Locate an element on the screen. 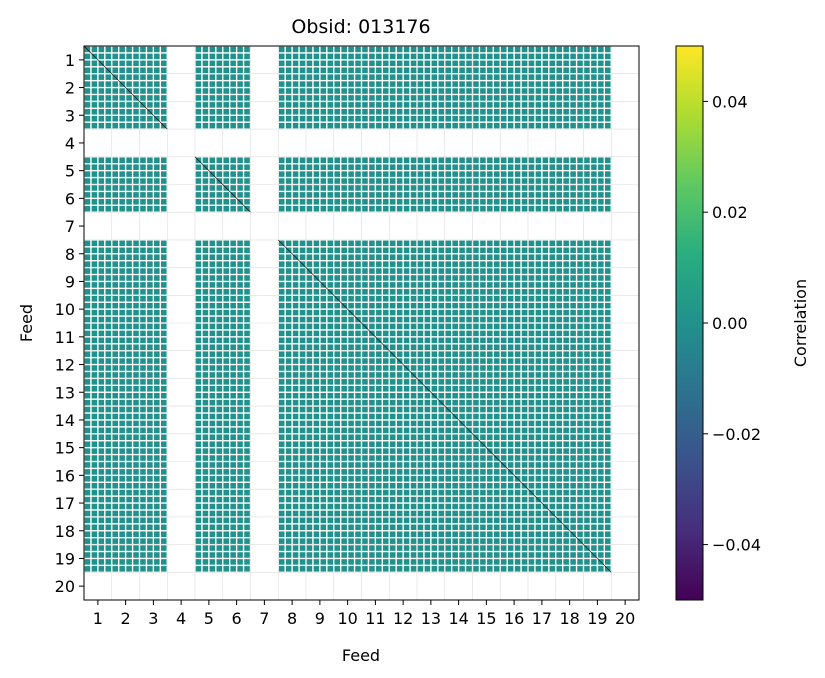 The image size is (825, 678). diagonal-segment is located at coordinates (403, 364).